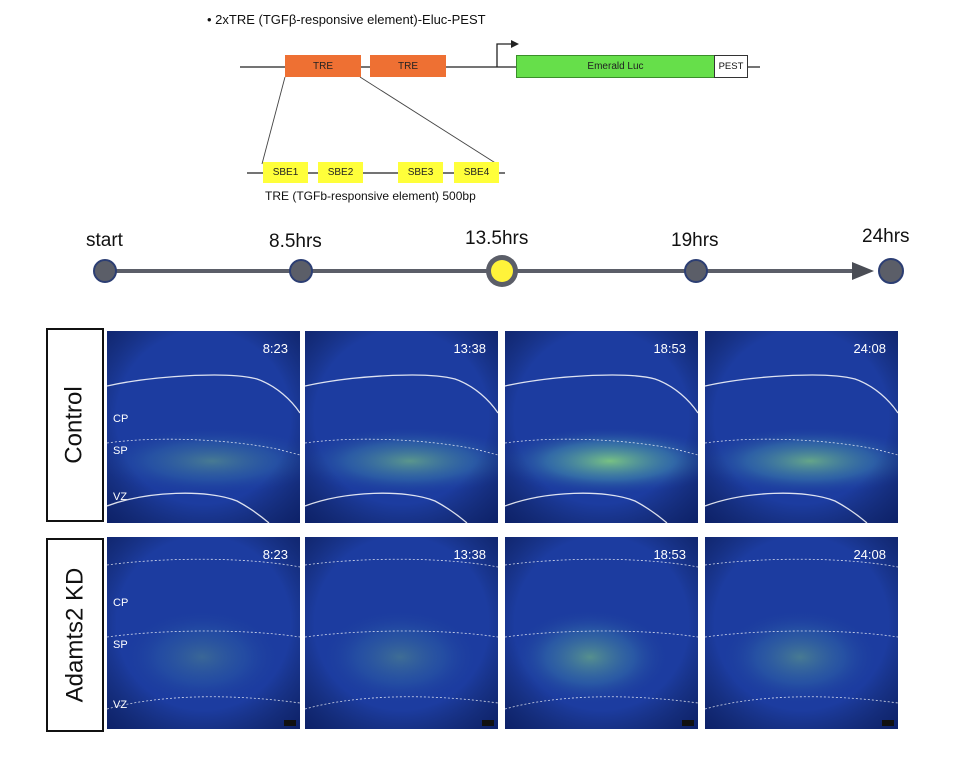 Image resolution: width=960 pixels, height=766 pixels. What do you see at coordinates (497, 238) in the screenshot?
I see `timeline-label-13-5hrs: 13.5hrs` at bounding box center [497, 238].